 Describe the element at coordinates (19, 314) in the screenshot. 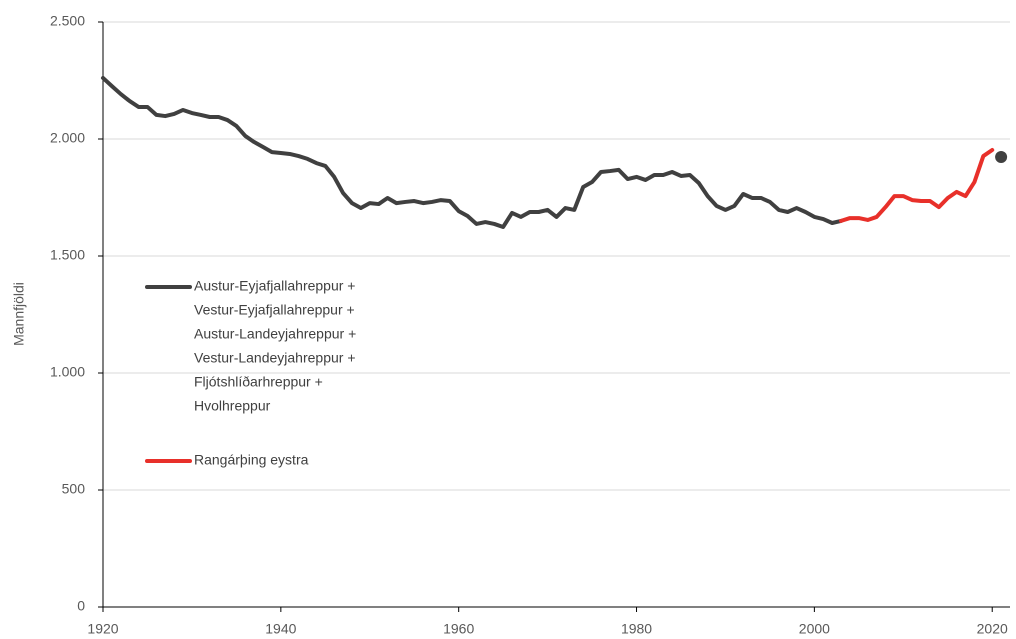

I see `y-axis-label: Mannfjöldi` at that location.